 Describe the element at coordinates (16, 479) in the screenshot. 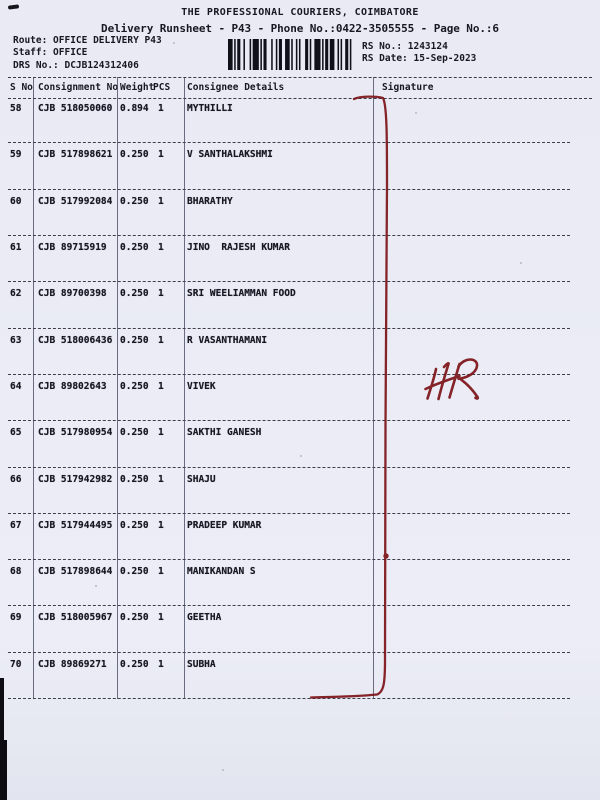

I see `row-serial-number: 66` at that location.